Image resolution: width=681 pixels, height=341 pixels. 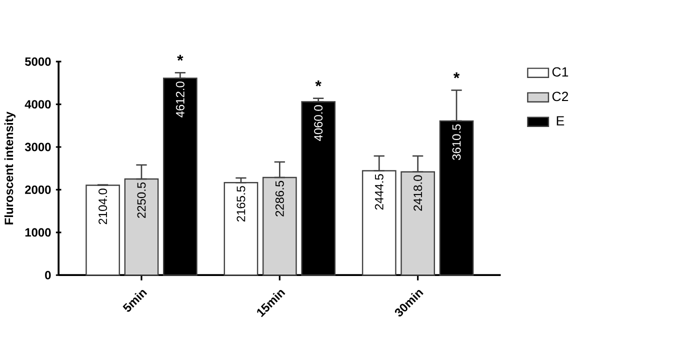 What do you see at coordinates (180, 99) in the screenshot?
I see `data-label: 4612.0` at bounding box center [180, 99].